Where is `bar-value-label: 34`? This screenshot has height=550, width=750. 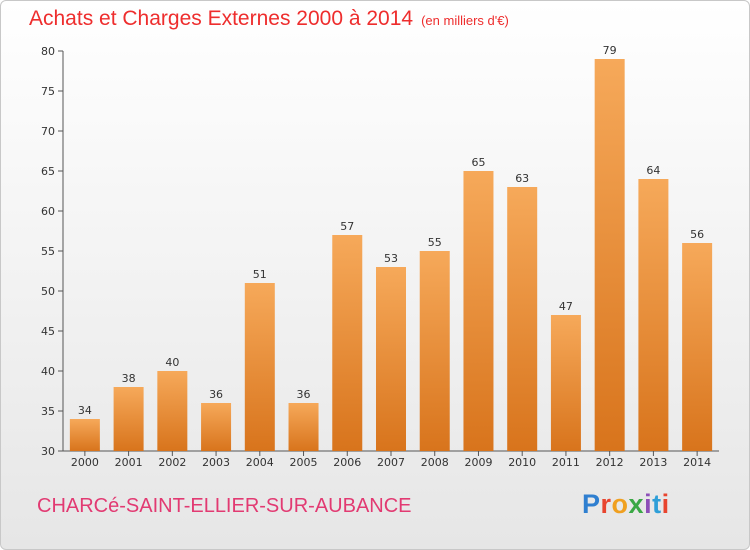 bar-value-label: 34 is located at coordinates (85, 410).